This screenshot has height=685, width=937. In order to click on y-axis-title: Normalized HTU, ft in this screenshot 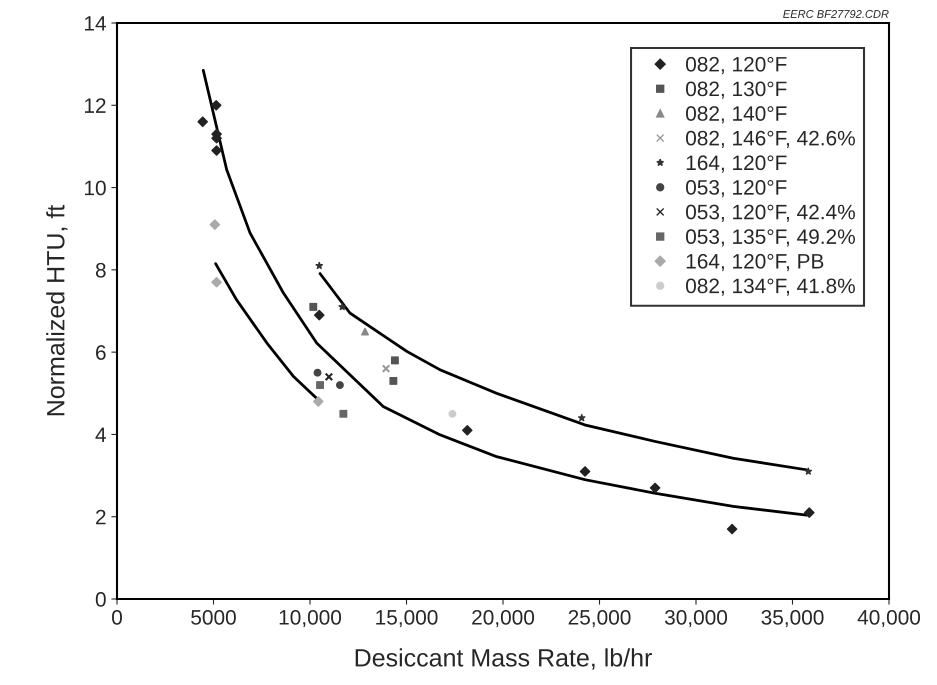, I will do `click(57, 310)`.